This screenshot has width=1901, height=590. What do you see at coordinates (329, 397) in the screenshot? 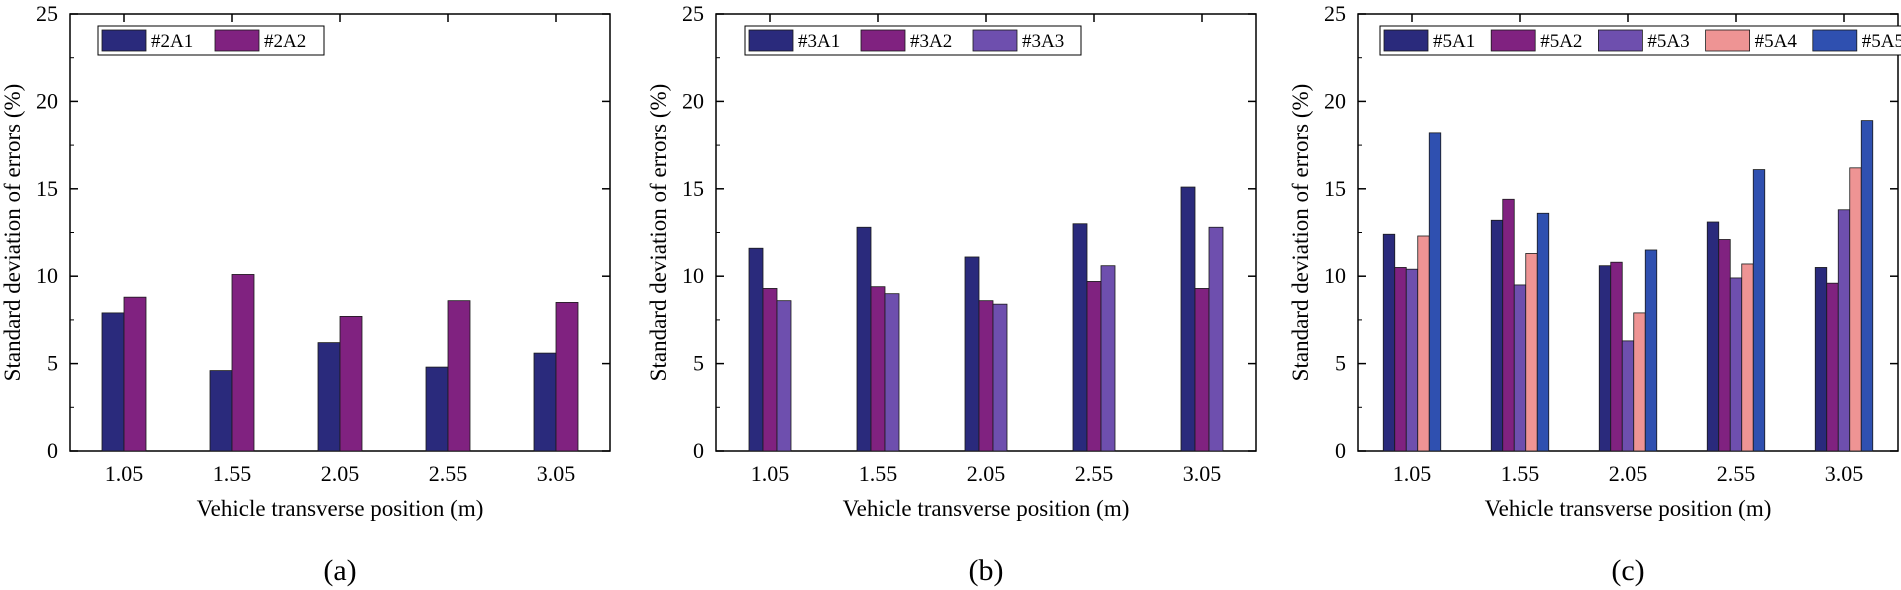
I see `bar-2A1-2.05` at bounding box center [329, 397].